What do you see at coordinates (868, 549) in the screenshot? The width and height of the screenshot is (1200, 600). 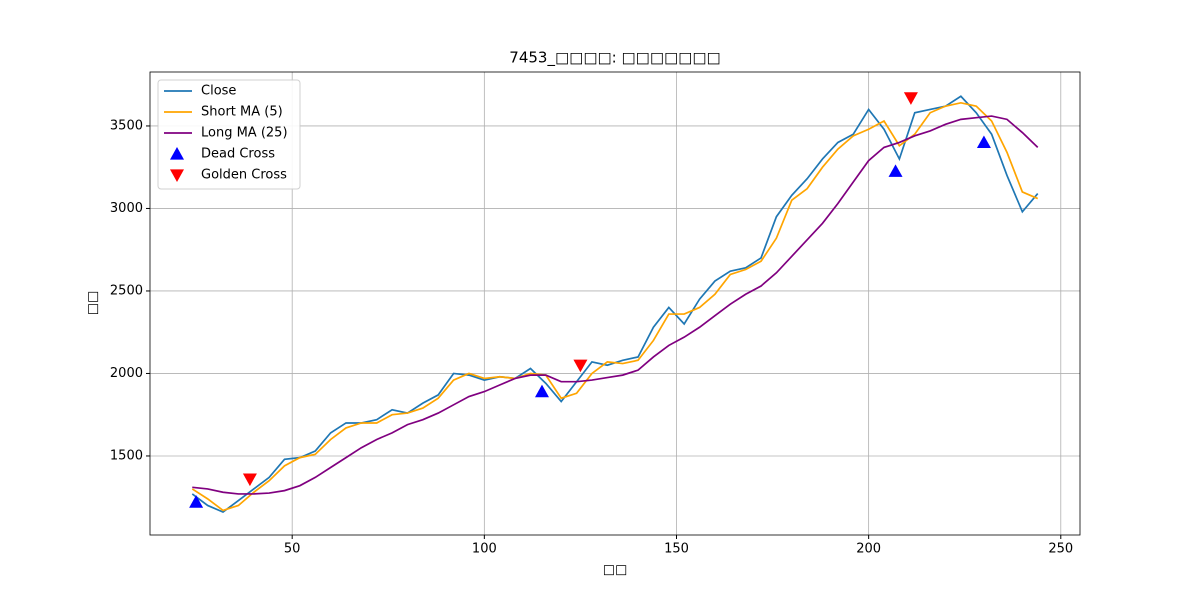 I see `x-tick-label: 200` at bounding box center [868, 549].